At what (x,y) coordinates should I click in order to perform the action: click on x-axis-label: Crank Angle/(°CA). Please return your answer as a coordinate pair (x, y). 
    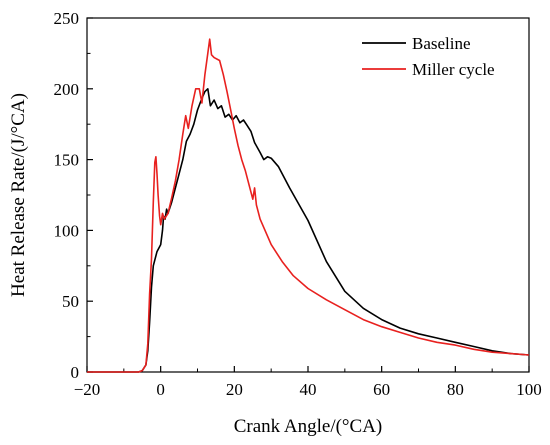
    Looking at the image, I should click on (308, 426).